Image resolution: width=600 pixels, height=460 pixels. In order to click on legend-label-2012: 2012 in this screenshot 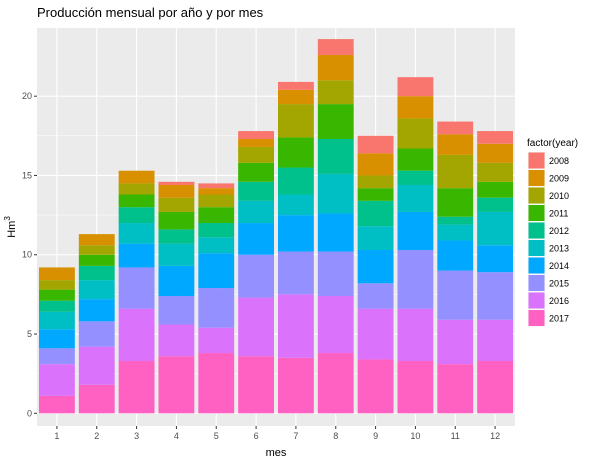, I will do `click(559, 231)`.